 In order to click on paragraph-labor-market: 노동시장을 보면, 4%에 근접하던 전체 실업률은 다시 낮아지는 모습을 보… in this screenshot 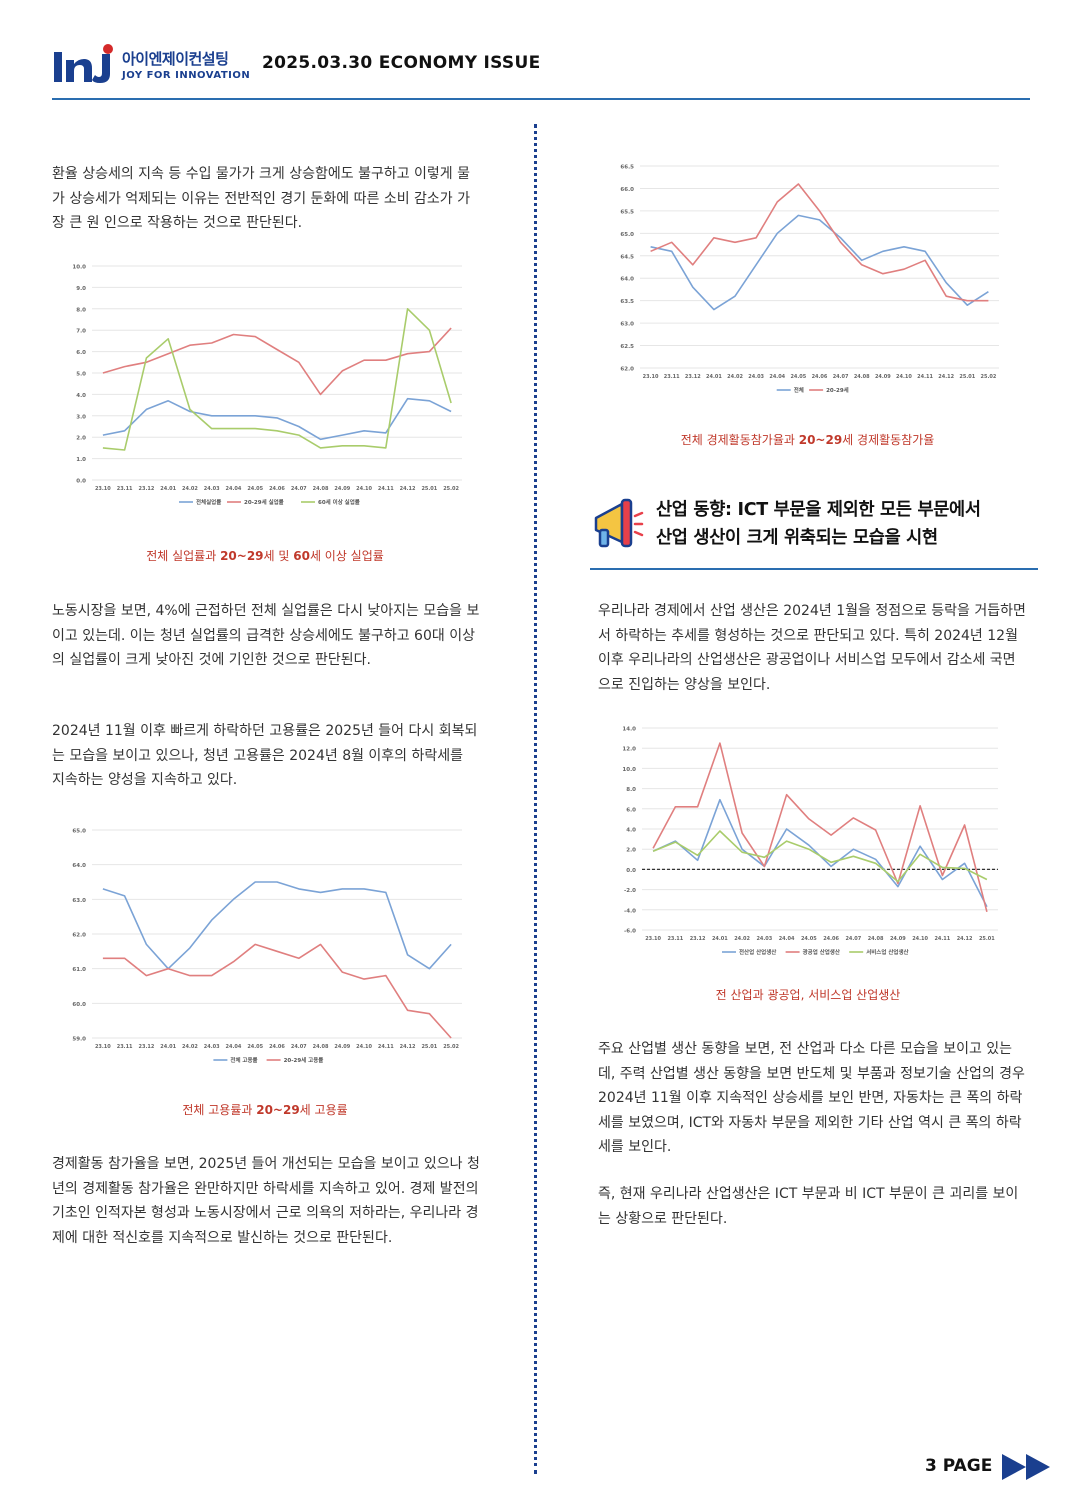, I will do `click(266, 635)`.